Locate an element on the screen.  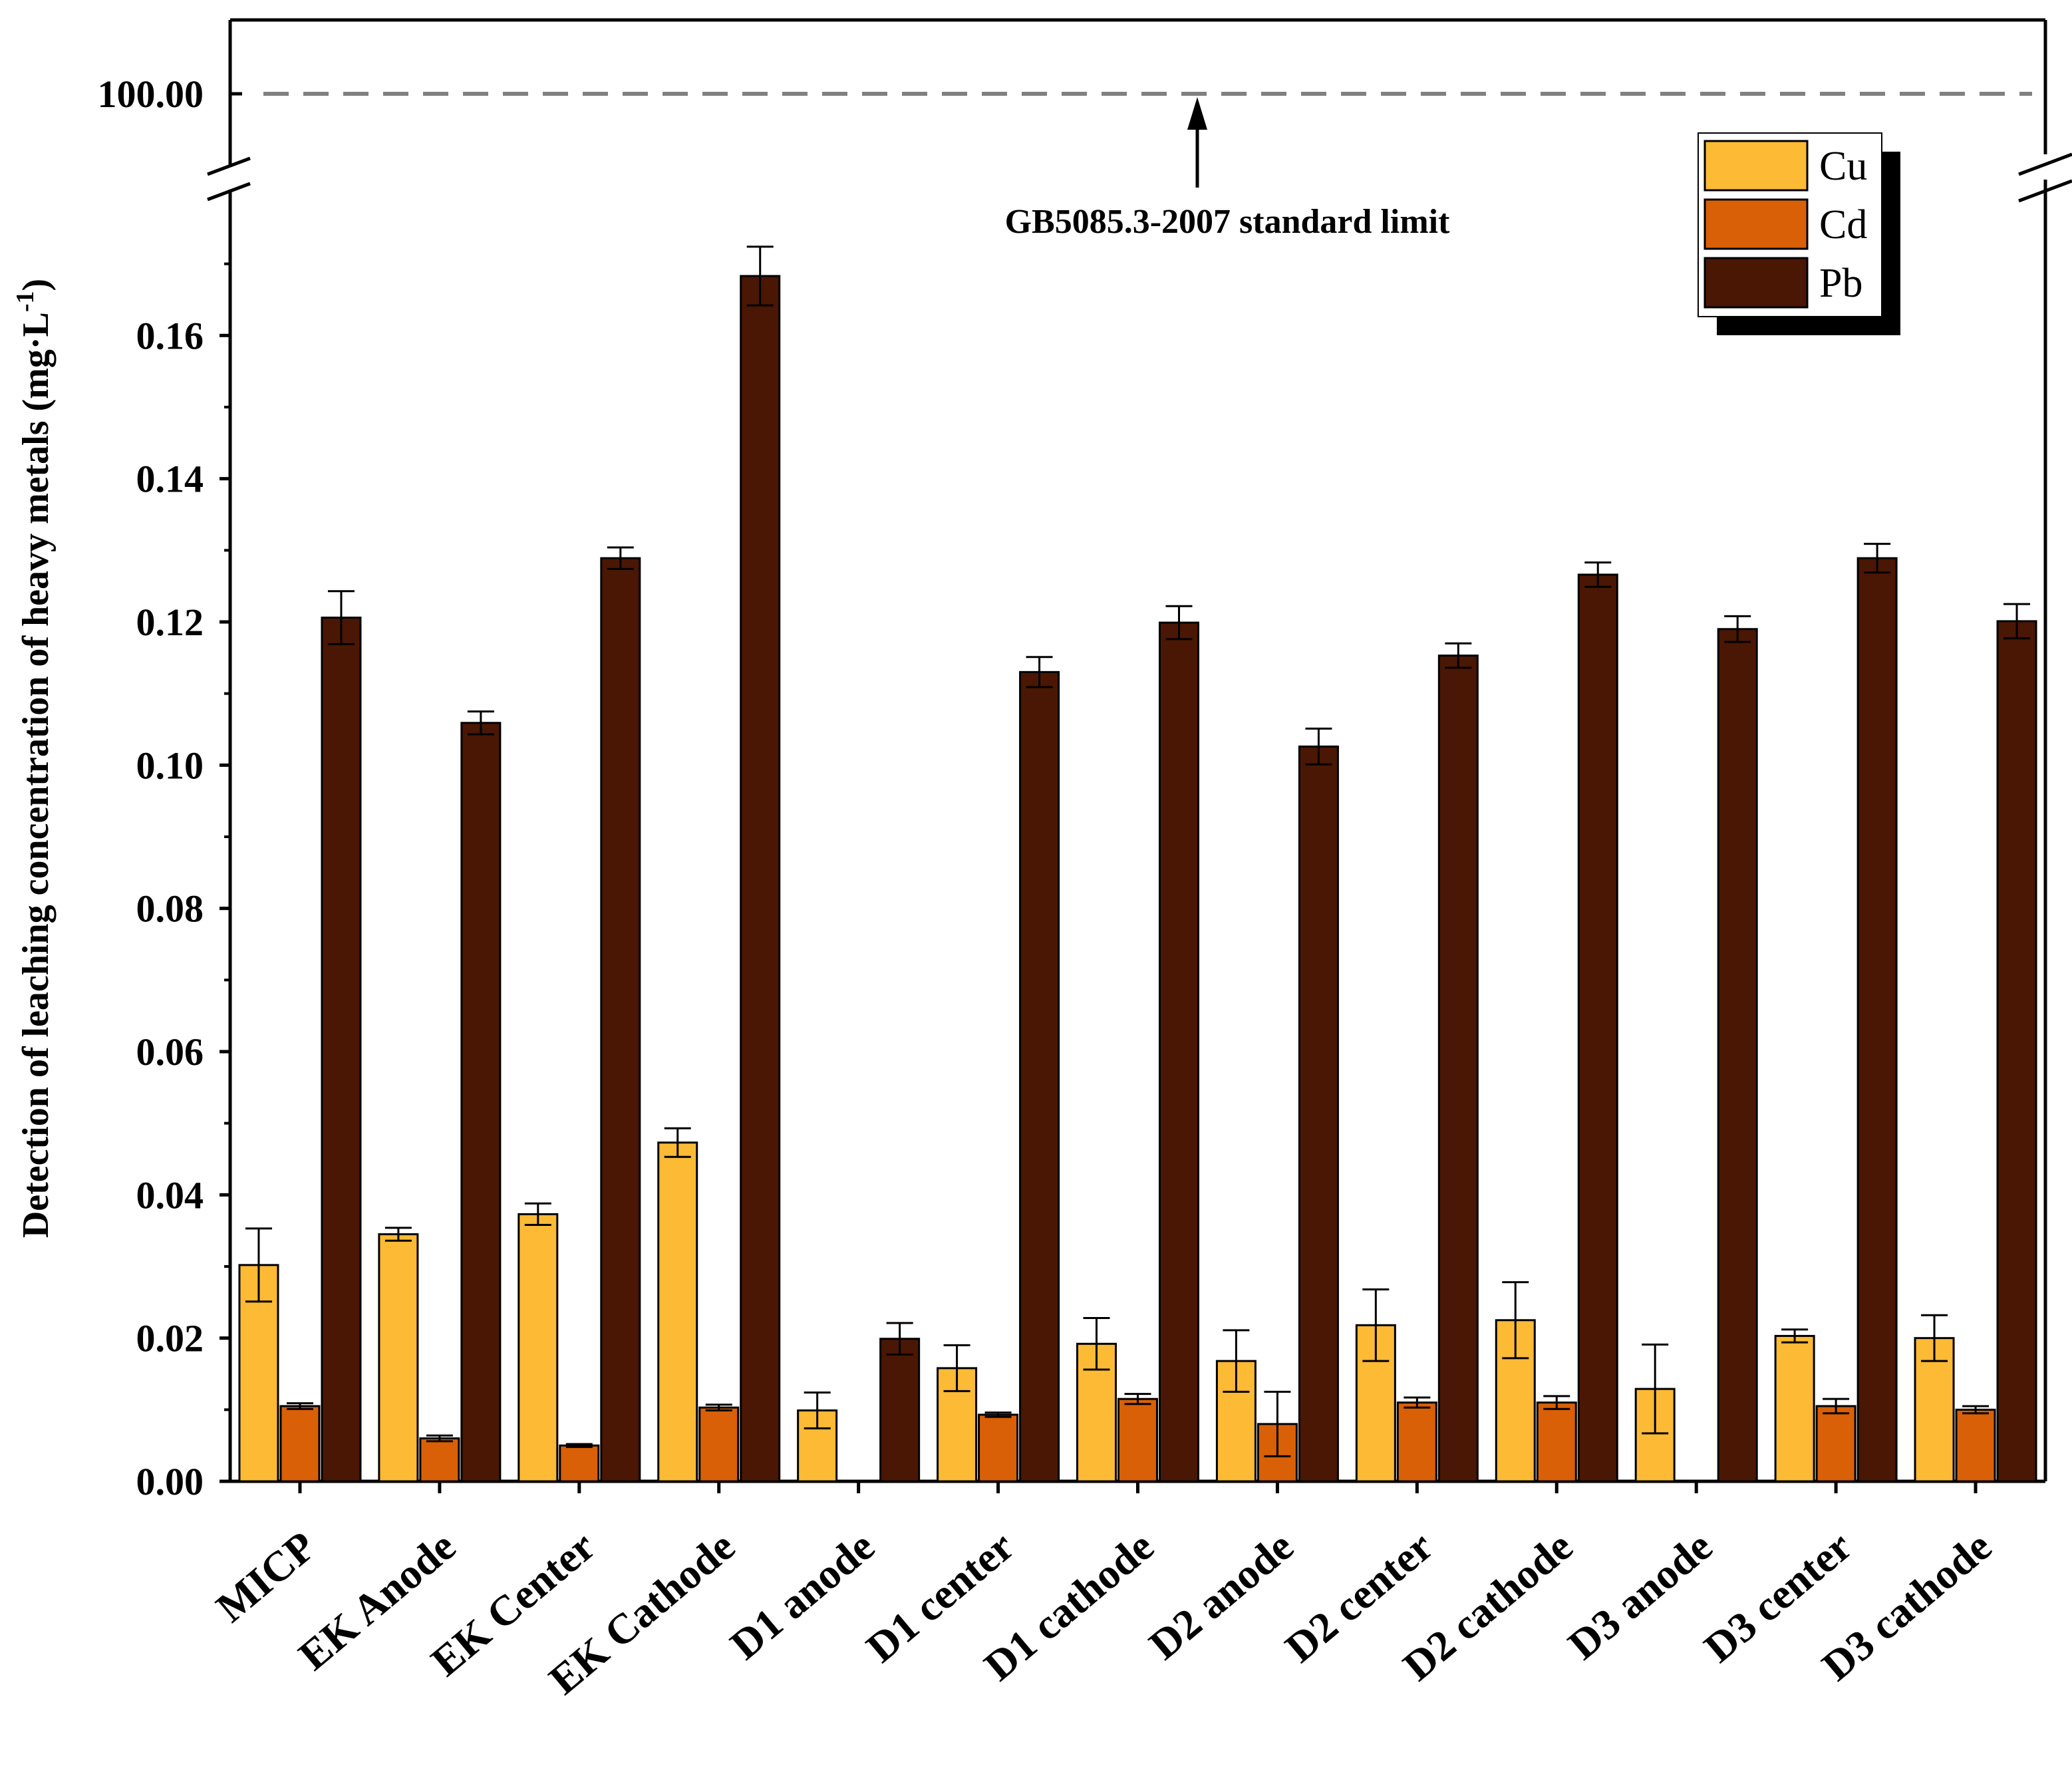
y-axis-title-superscript: -1 is located at coordinates (25, 302).